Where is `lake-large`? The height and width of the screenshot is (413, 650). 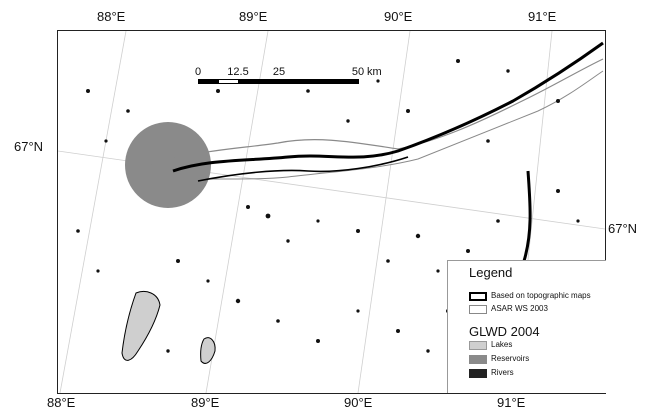
lake-large is located at coordinates (141, 326).